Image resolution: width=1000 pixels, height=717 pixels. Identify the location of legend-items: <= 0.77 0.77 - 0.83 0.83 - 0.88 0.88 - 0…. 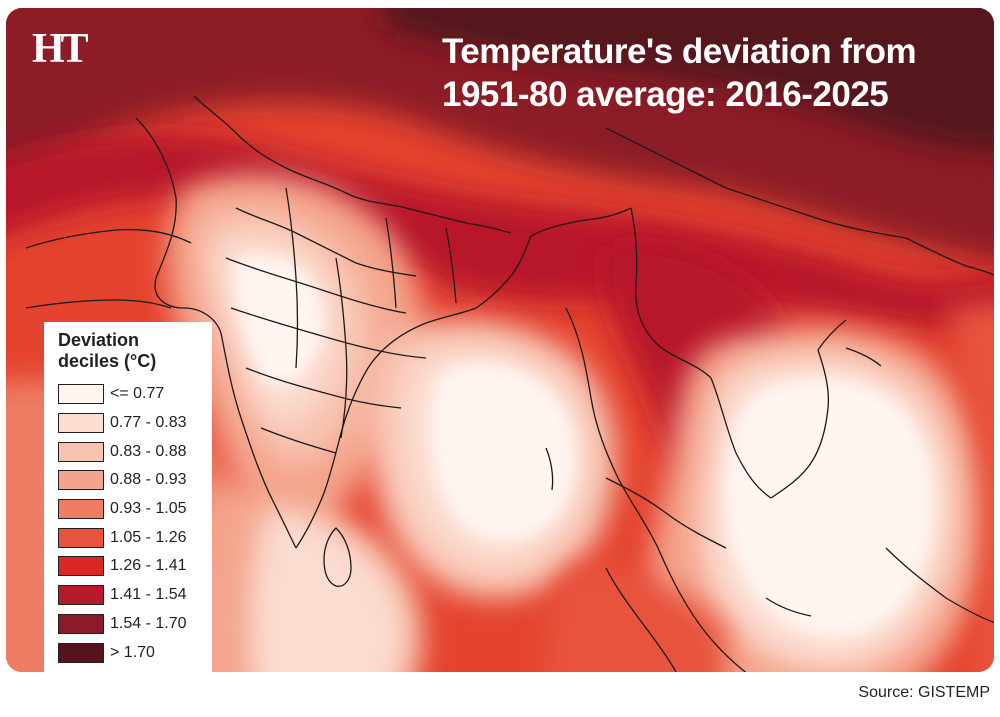
(122, 523).